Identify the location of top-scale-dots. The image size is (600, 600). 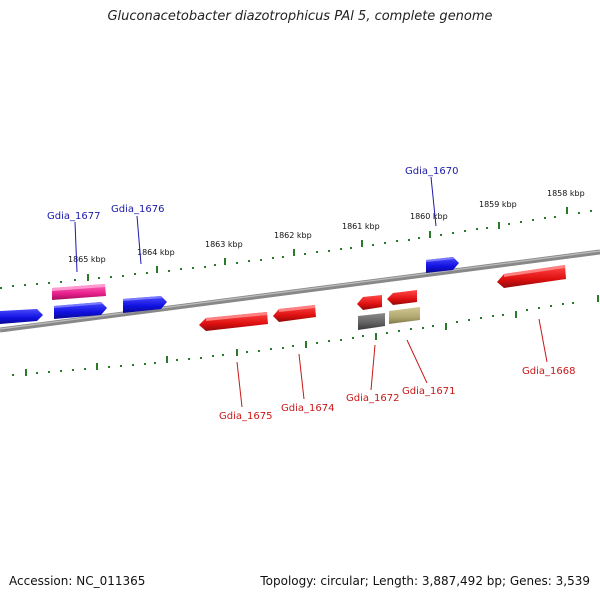
(296, 249).